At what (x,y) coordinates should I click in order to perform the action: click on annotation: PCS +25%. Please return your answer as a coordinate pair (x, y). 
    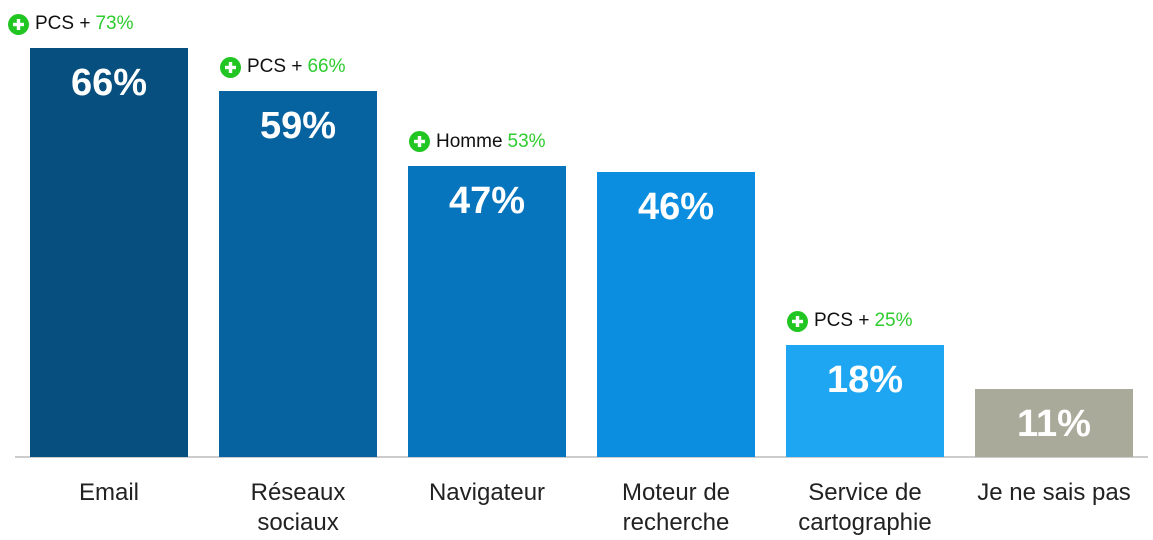
    Looking at the image, I should click on (849, 321).